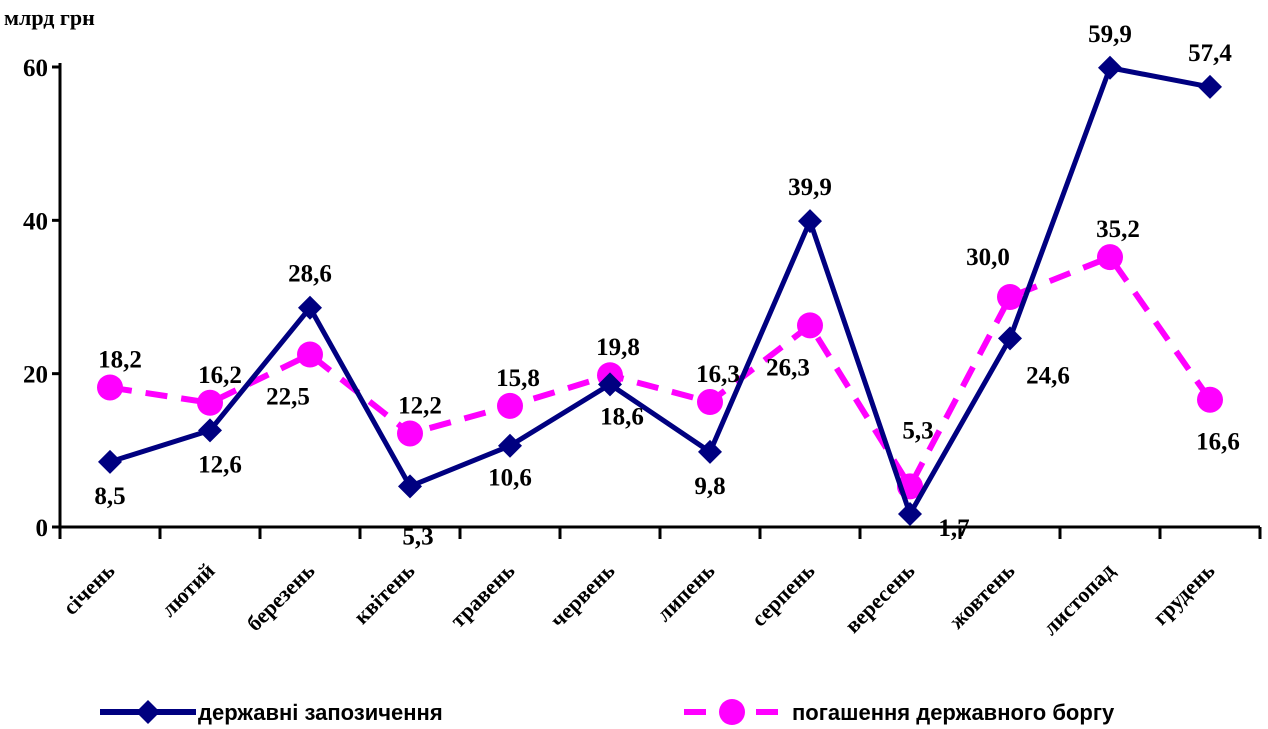 This screenshot has width=1268, height=729. I want to click on data-label-borrowings: 28,6, so click(310, 274).